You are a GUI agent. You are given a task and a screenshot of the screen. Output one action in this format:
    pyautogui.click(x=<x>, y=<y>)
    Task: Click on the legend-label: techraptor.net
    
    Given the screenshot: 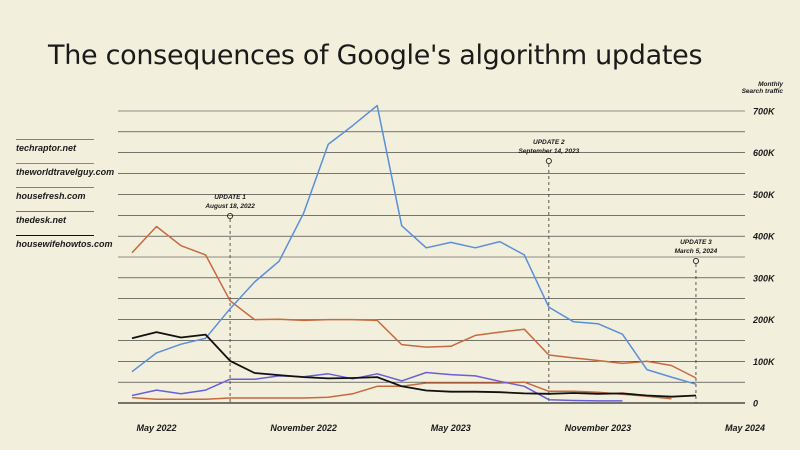 What is the action you would take?
    pyautogui.click(x=46, y=148)
    